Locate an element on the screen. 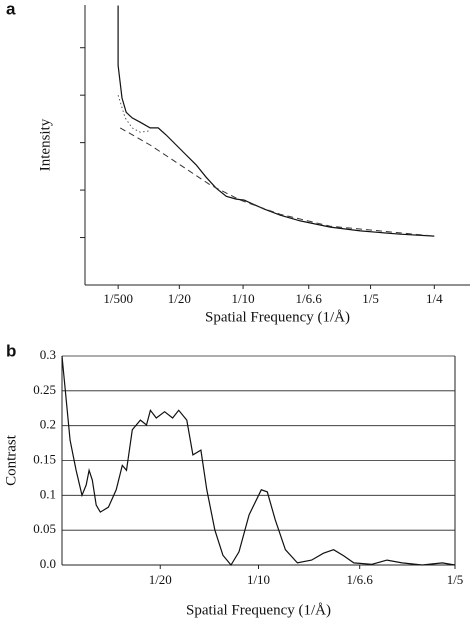 This screenshot has height=627, width=474. y-tick-label: 0.2 is located at coordinates (48, 424).